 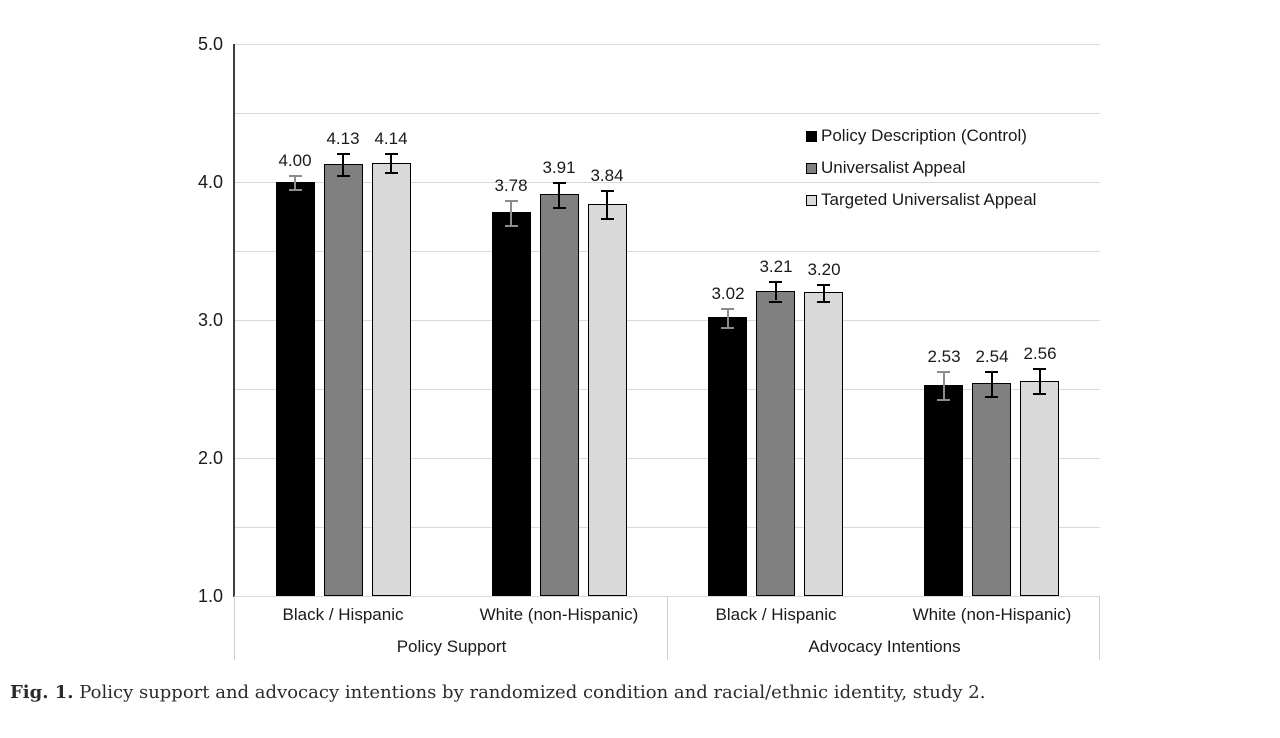 What do you see at coordinates (42, 692) in the screenshot?
I see `caption-label: Fig. 1.` at bounding box center [42, 692].